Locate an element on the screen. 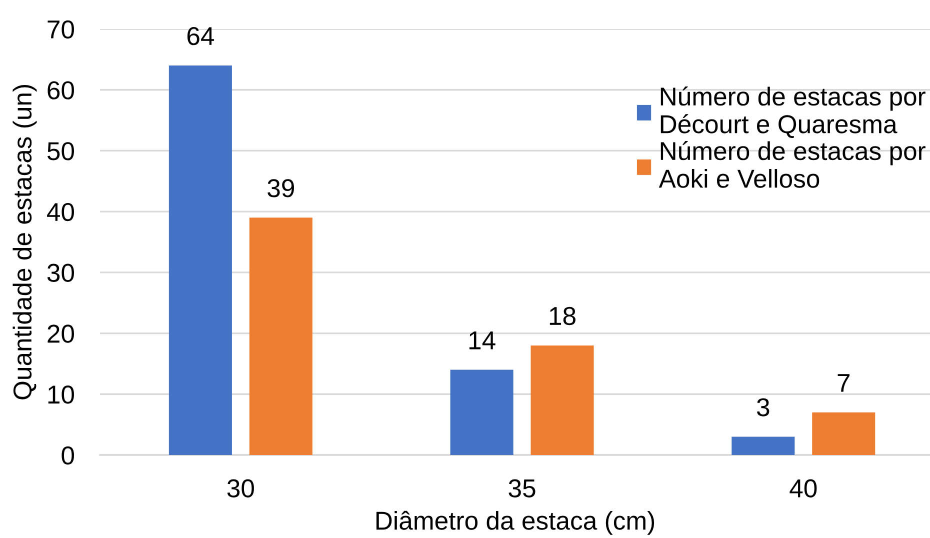 Image resolution: width=930 pixels, height=538 pixels. data-label: 3 is located at coordinates (763, 407).